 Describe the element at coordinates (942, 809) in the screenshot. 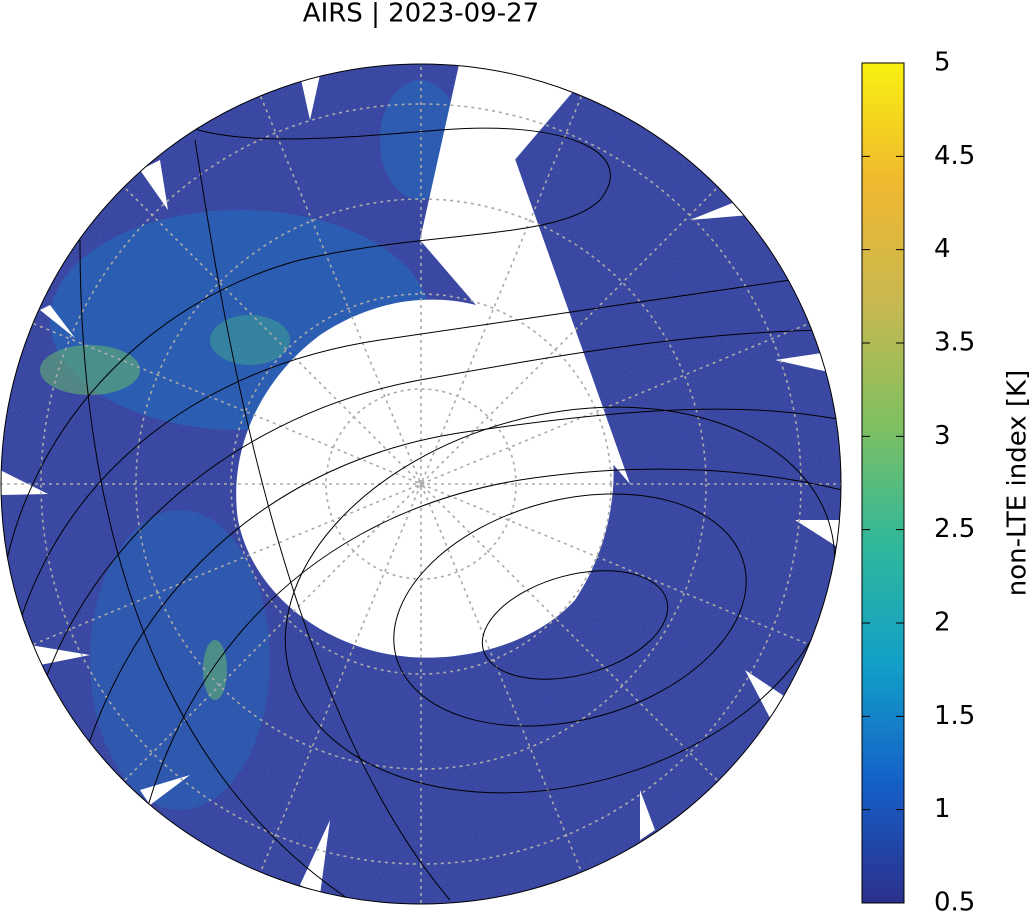

I see `colorbar-tick-label: 1` at that location.